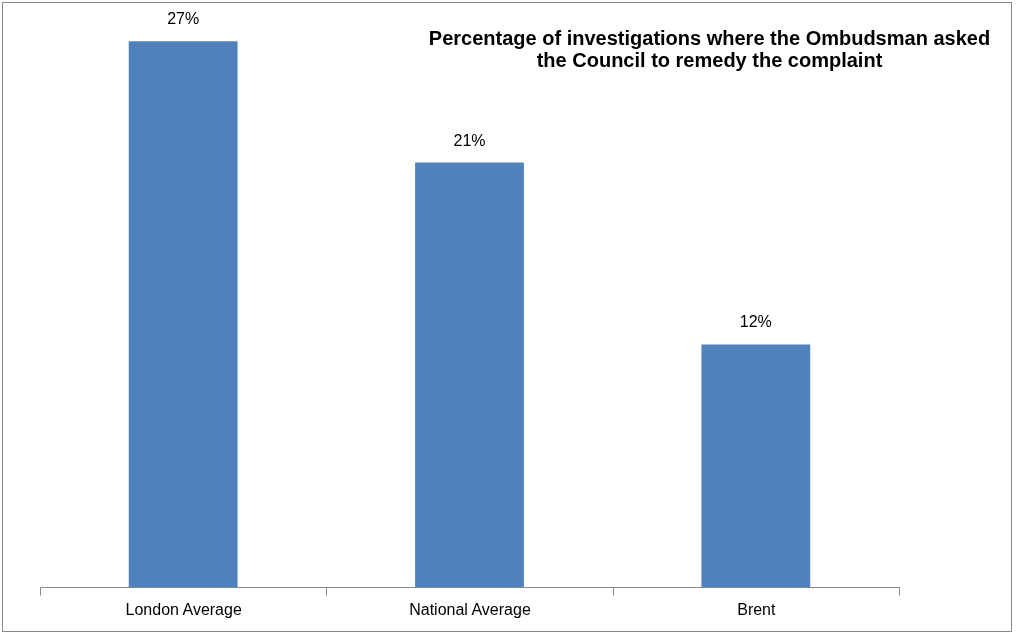 This screenshot has height=639, width=1018. What do you see at coordinates (757, 609) in the screenshot?
I see `x-tick-label: Brent` at bounding box center [757, 609].